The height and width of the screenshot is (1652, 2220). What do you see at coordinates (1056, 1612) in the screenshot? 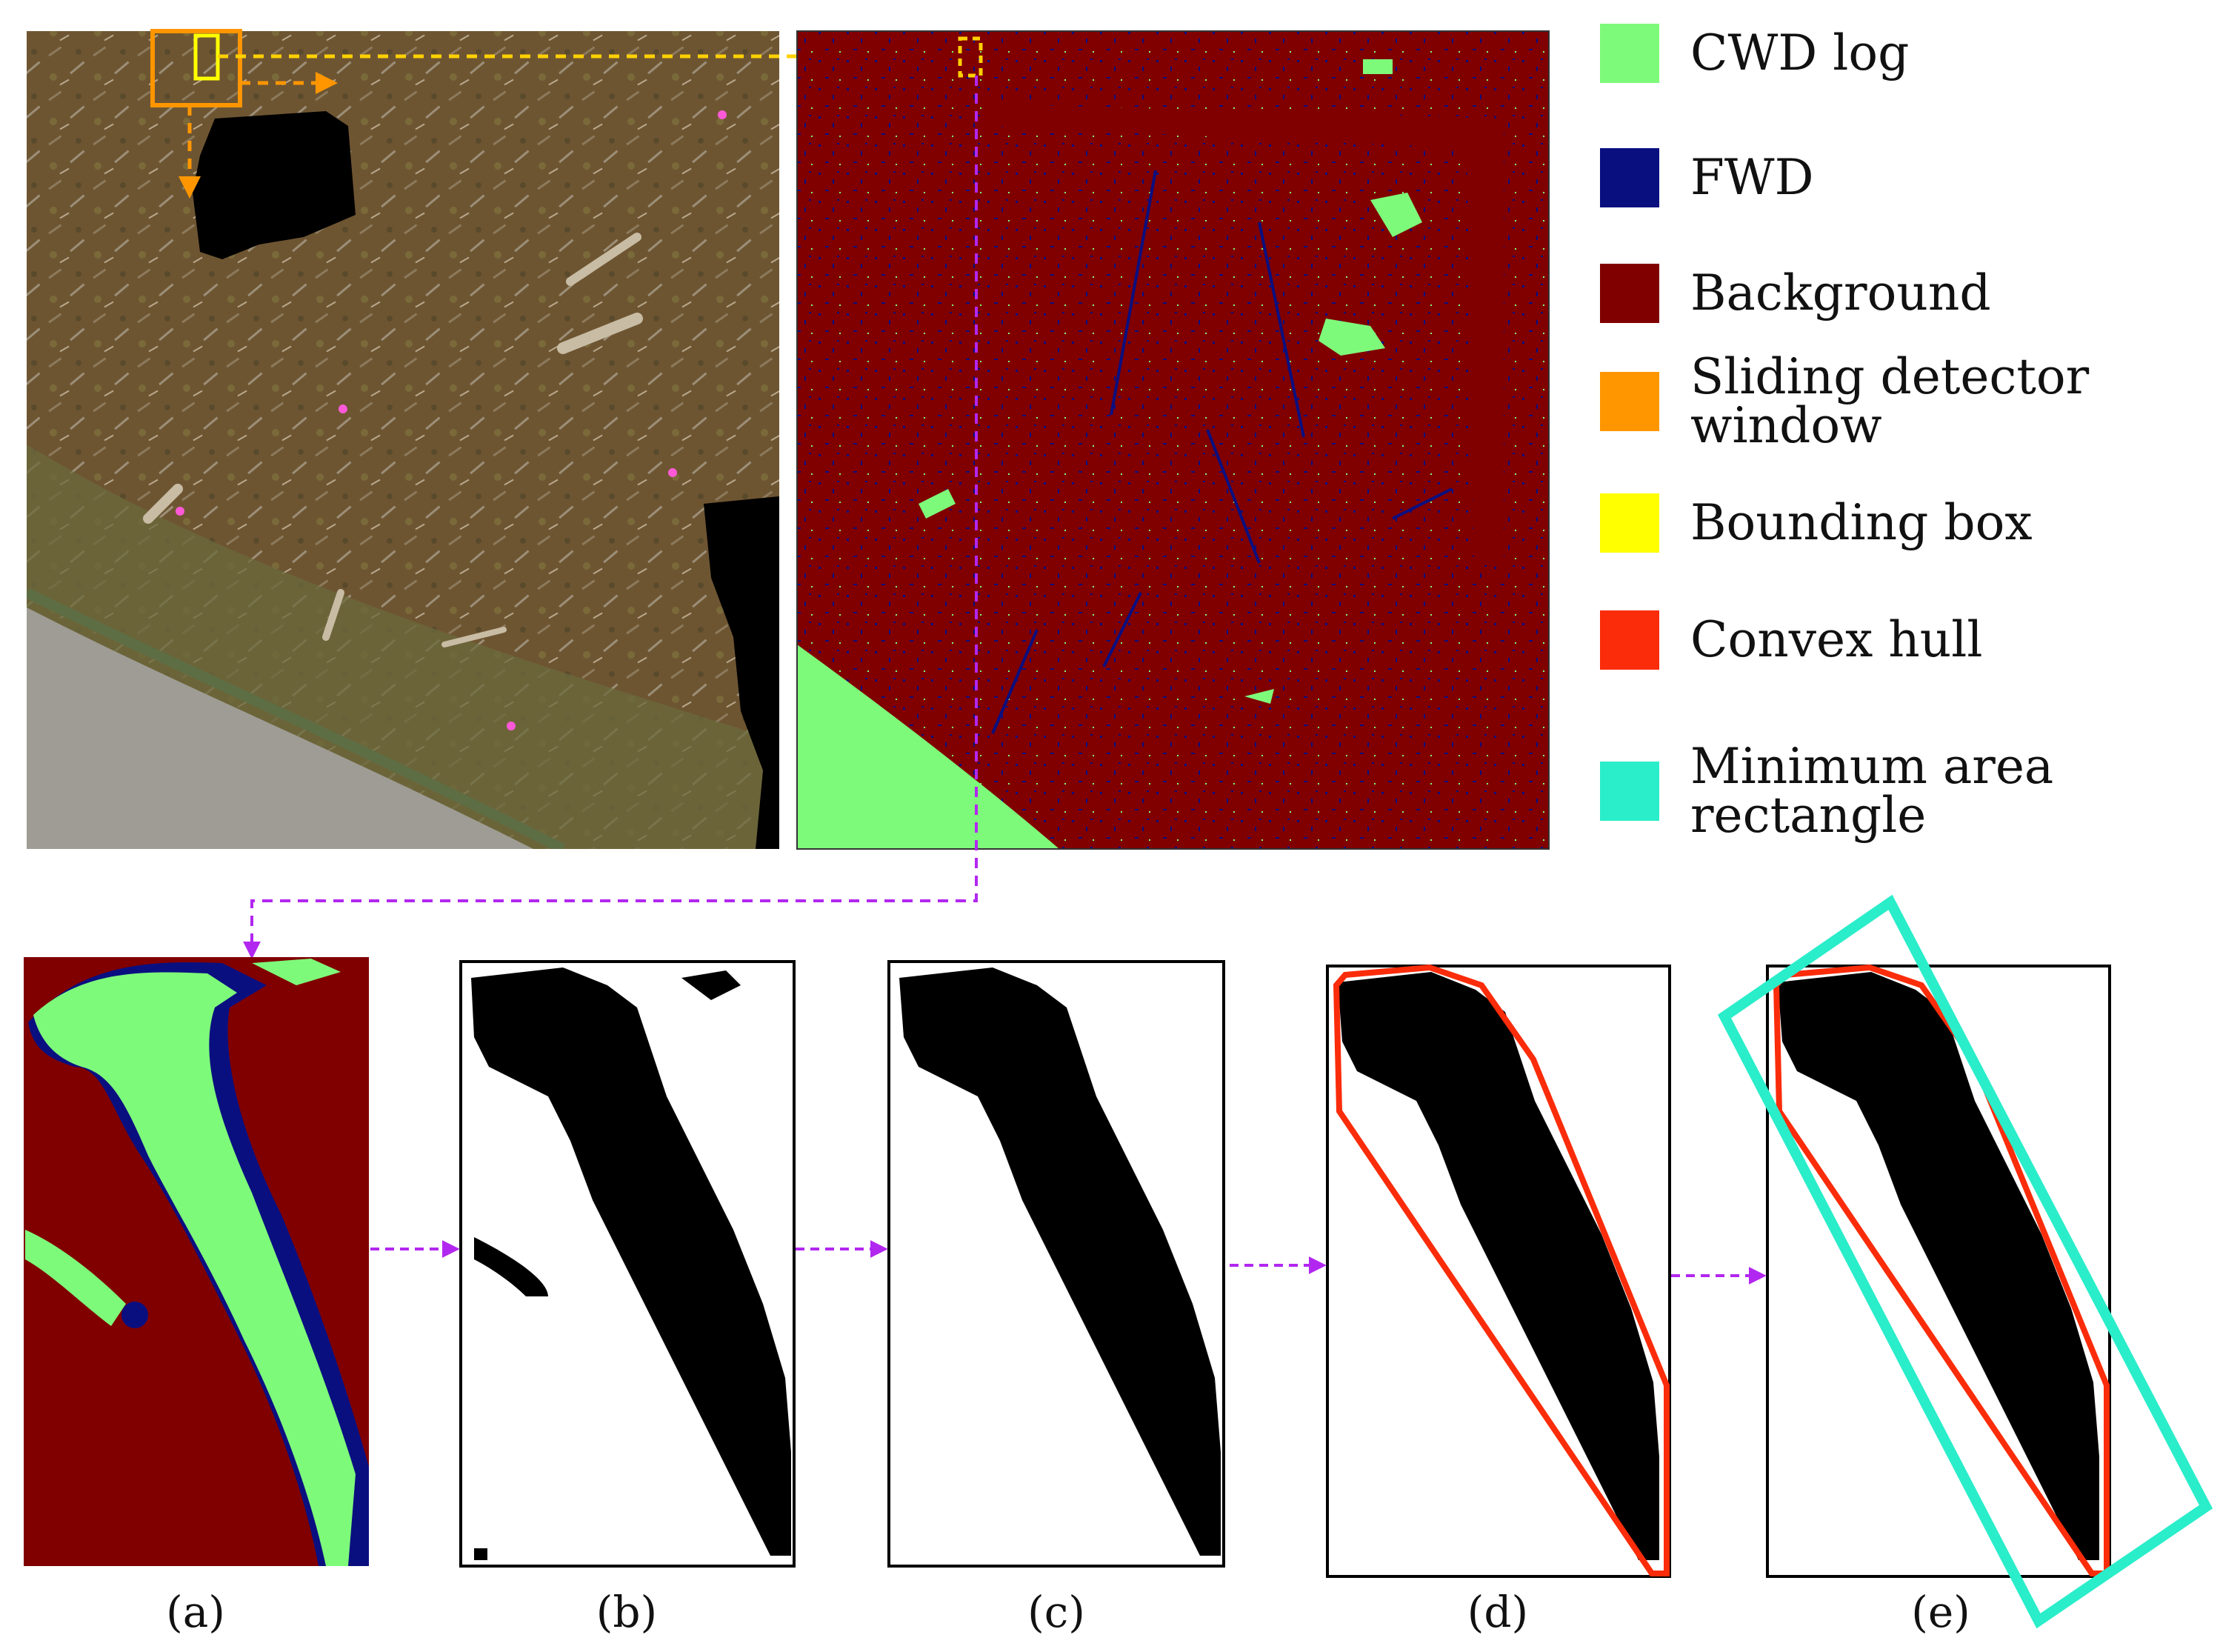
I see `caption-c: (c)` at bounding box center [1056, 1612].